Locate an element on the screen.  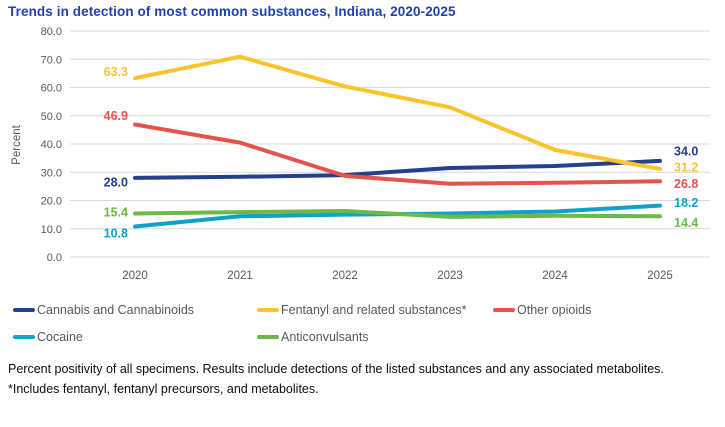
data-label-start-fentanyl-and-related-substances: 63.3 is located at coordinates (116, 72).